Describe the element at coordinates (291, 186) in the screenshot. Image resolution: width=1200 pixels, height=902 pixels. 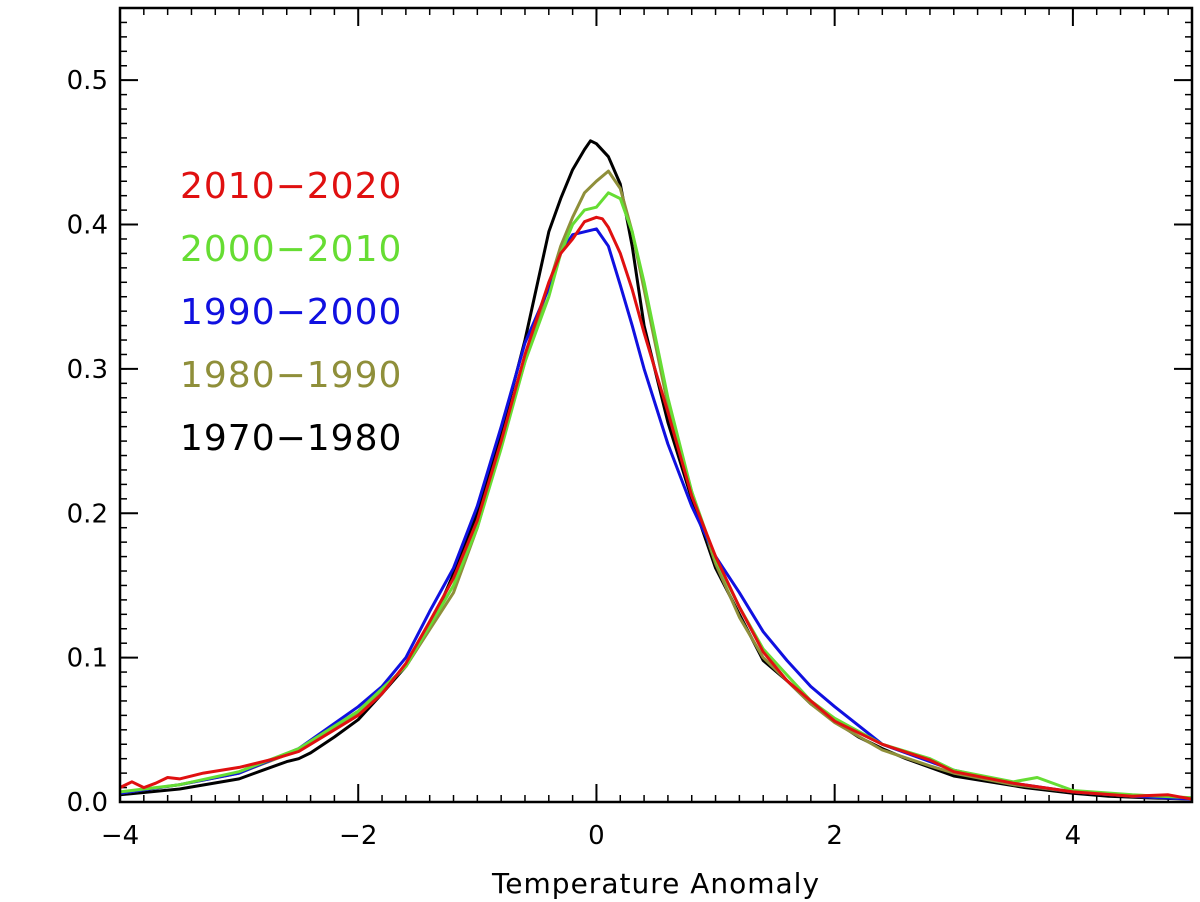
I see `legend-entry: 2010−2020` at that location.